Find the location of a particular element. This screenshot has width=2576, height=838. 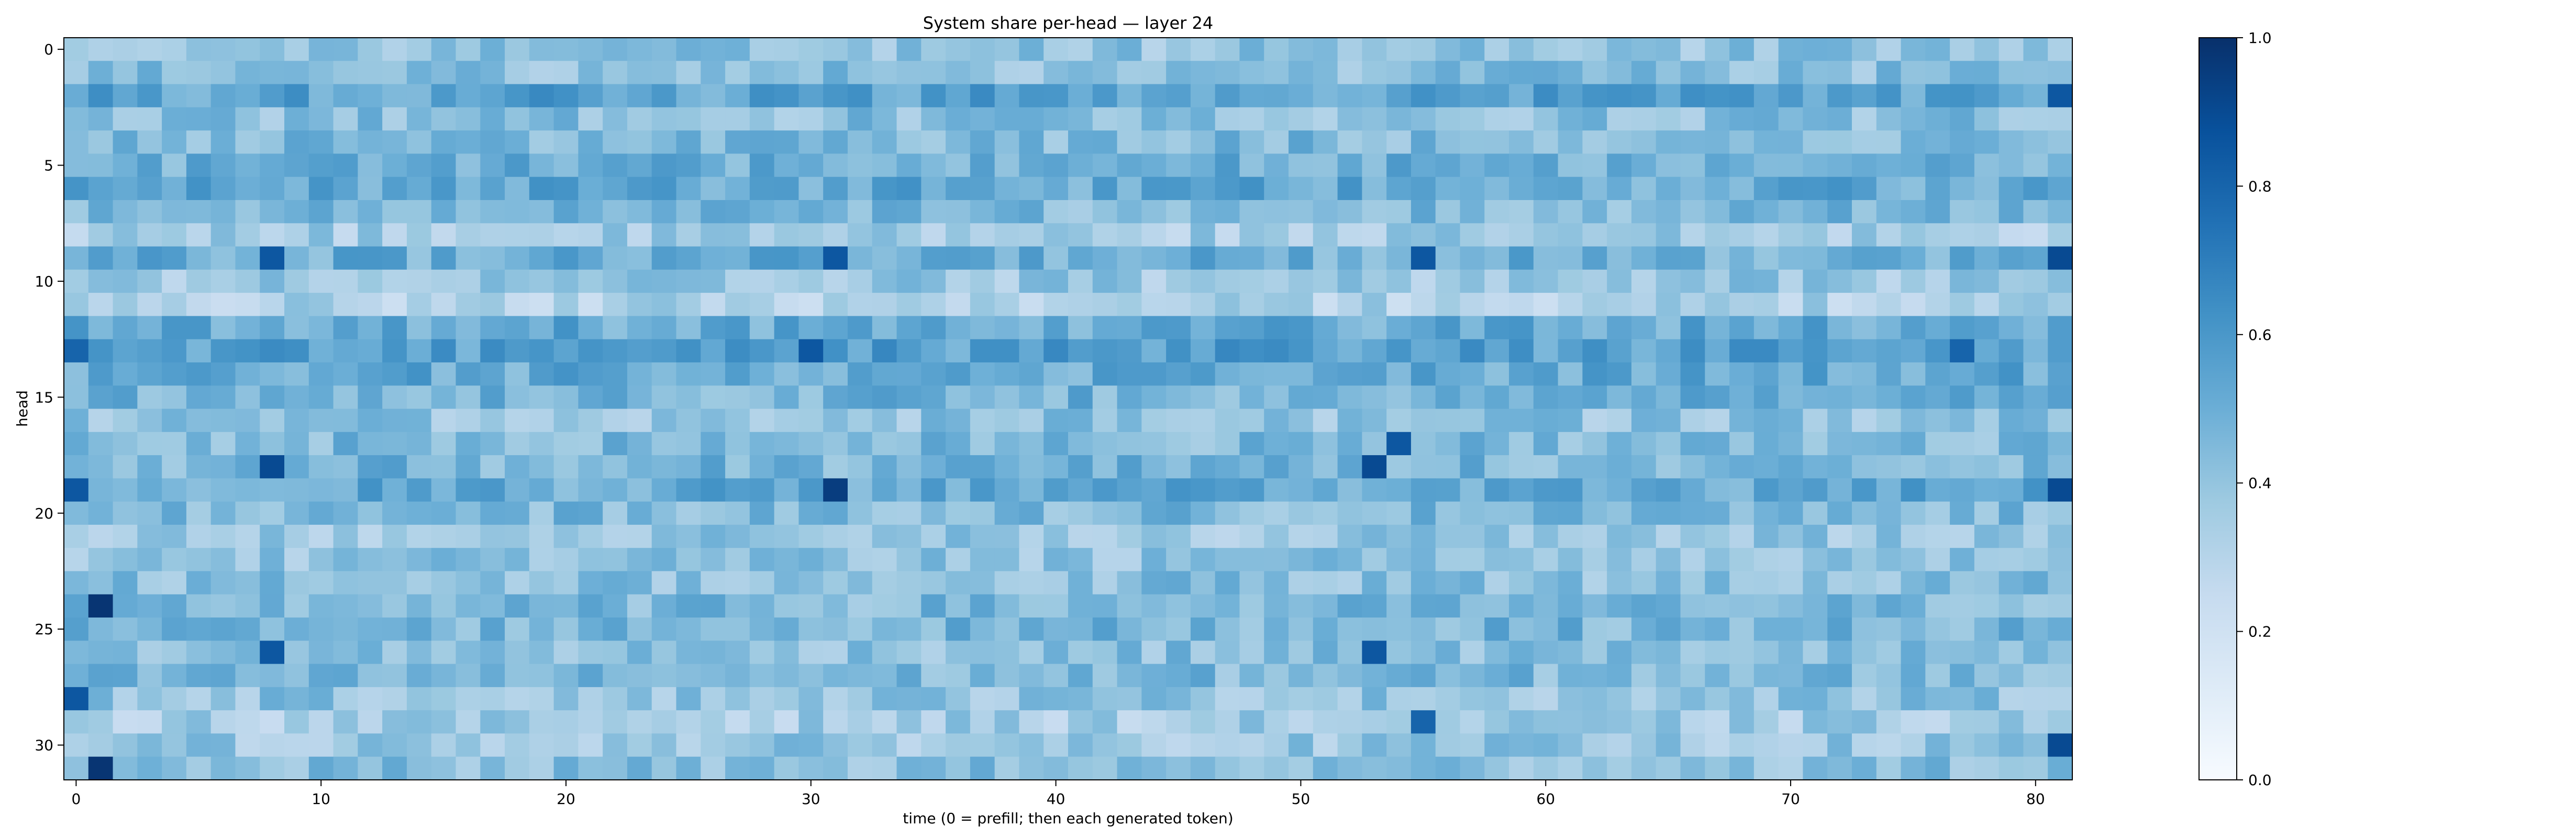

x-tick-label: 80 is located at coordinates (2035, 799).